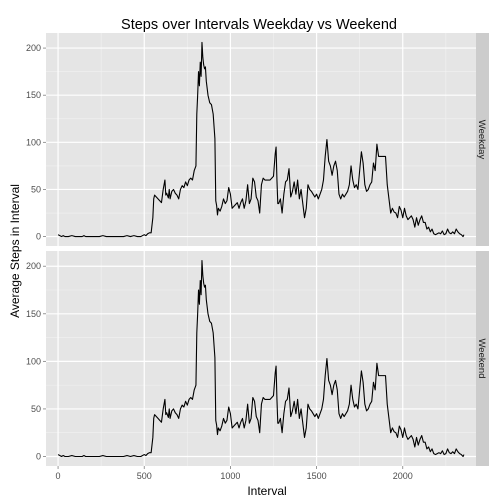 This screenshot has height=504, width=504. What do you see at coordinates (266, 491) in the screenshot?
I see `x-axis-title: Interval` at bounding box center [266, 491].